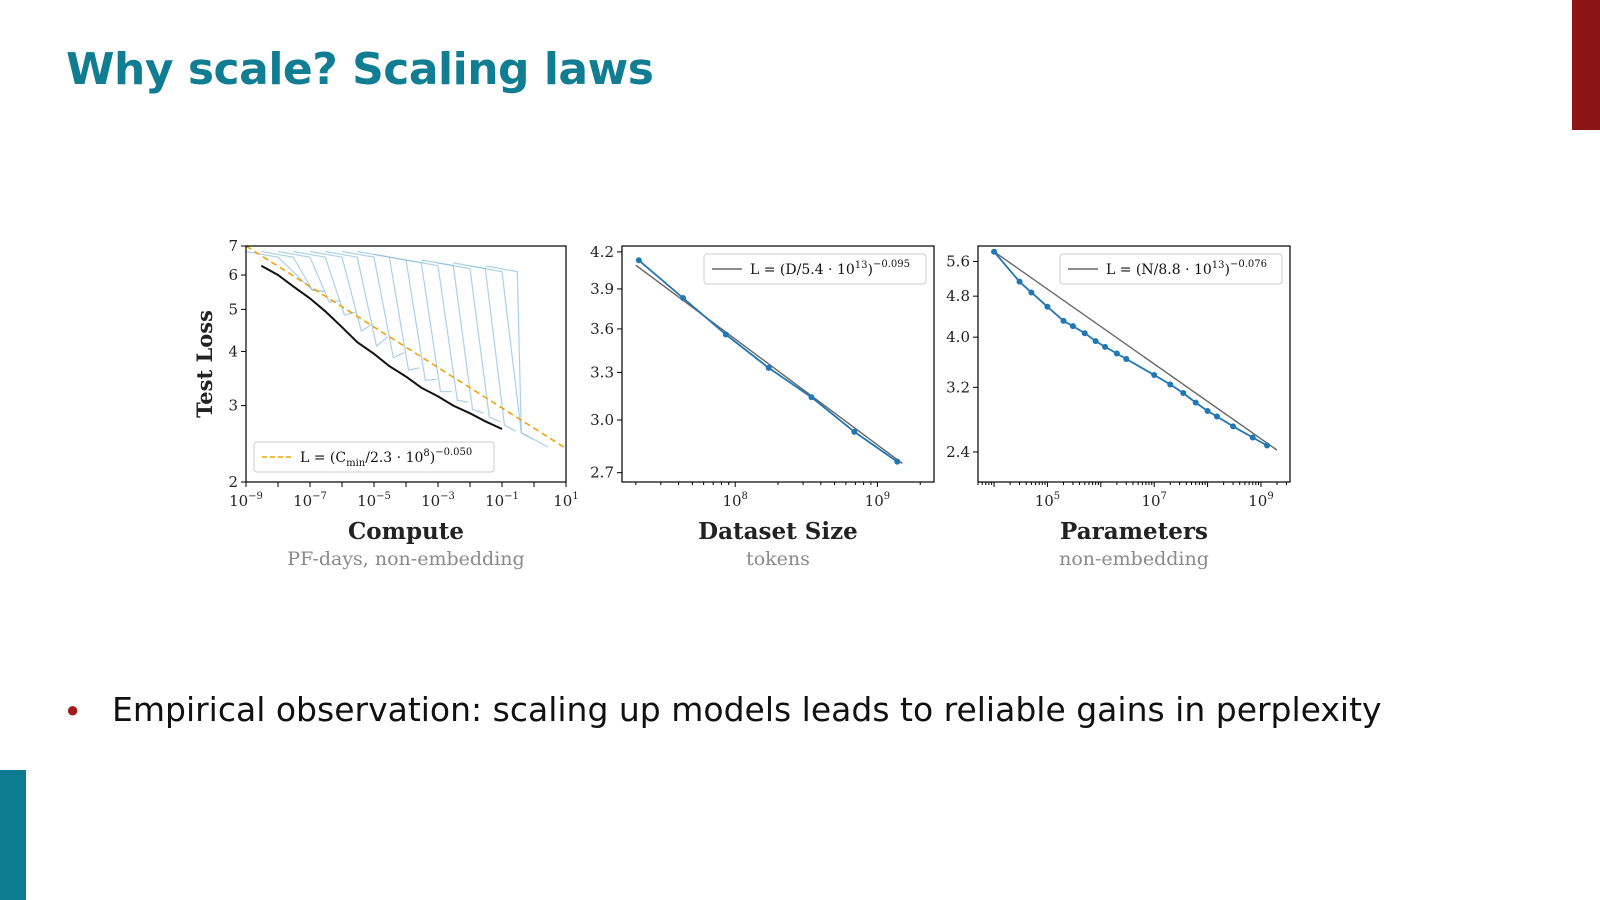 This screenshot has height=900, width=1600. I want to click on x-tick-exponent: 8, so click(745, 496).